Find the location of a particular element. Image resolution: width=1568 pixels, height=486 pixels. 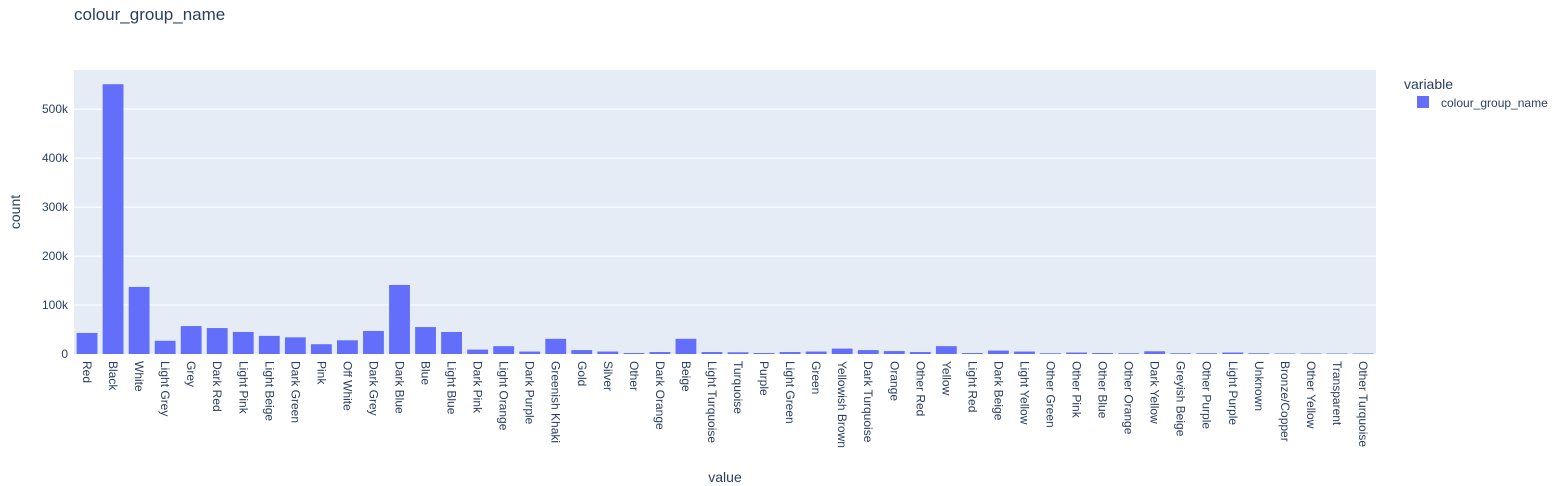

bar-light-purple is located at coordinates (1233, 353).